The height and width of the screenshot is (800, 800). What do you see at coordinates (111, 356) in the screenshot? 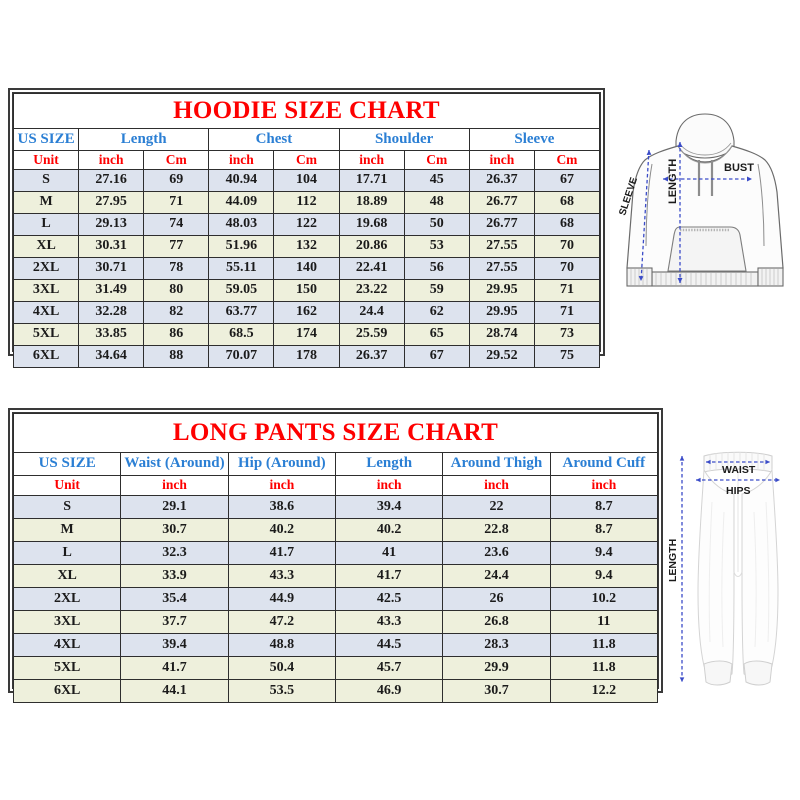
I see `hoodie-value-cell-8-0: 34.64` at bounding box center [111, 356].